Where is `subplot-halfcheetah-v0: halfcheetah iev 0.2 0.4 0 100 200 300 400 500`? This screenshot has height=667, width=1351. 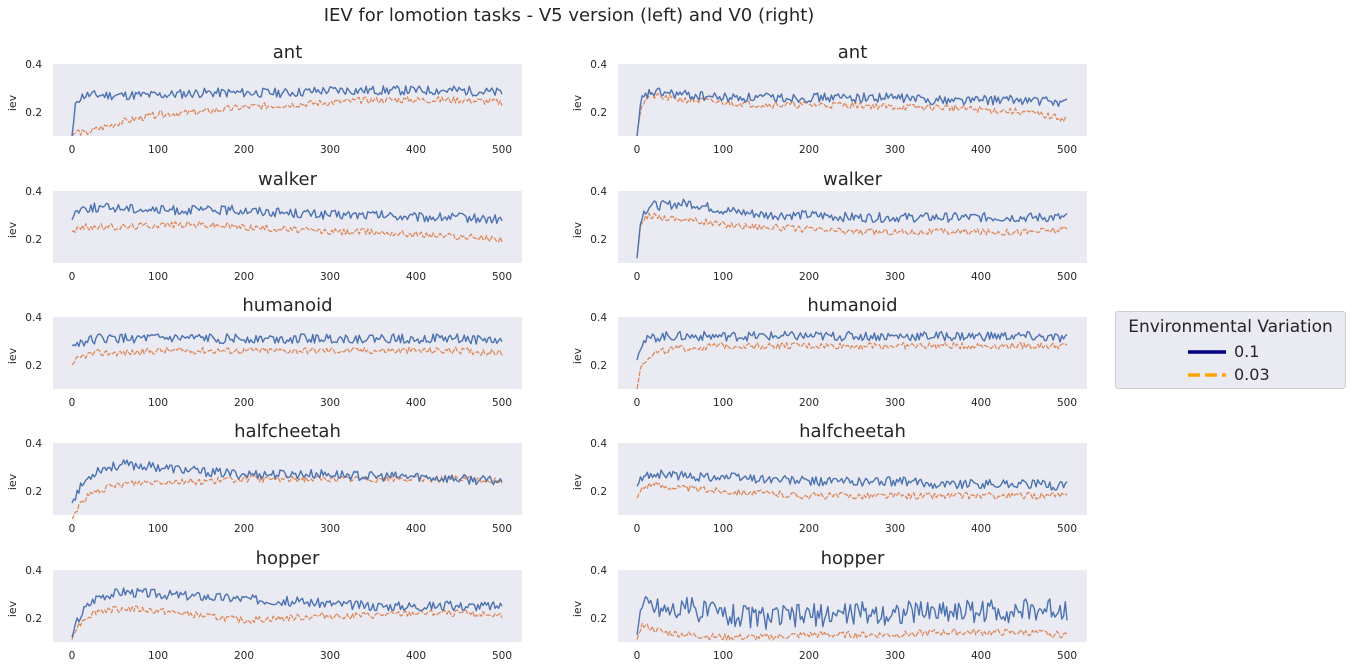 subplot-halfcheetah-v0: halfcheetah iev 0.2 0.4 0 100 200 300 400 500 is located at coordinates (829, 478).